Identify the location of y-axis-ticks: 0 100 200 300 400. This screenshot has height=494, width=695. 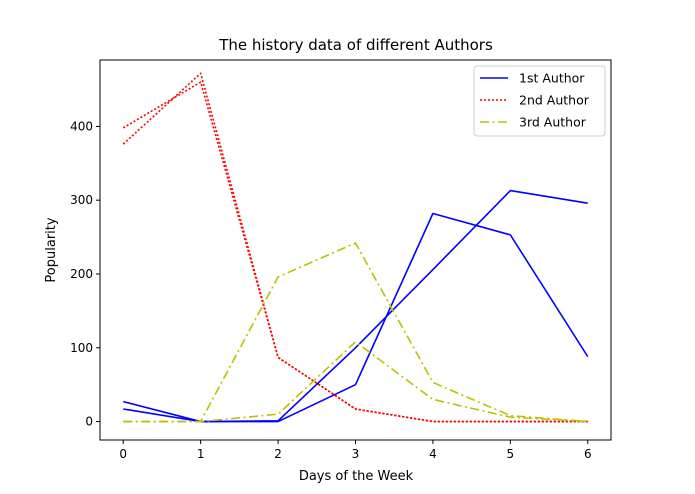
(85, 274).